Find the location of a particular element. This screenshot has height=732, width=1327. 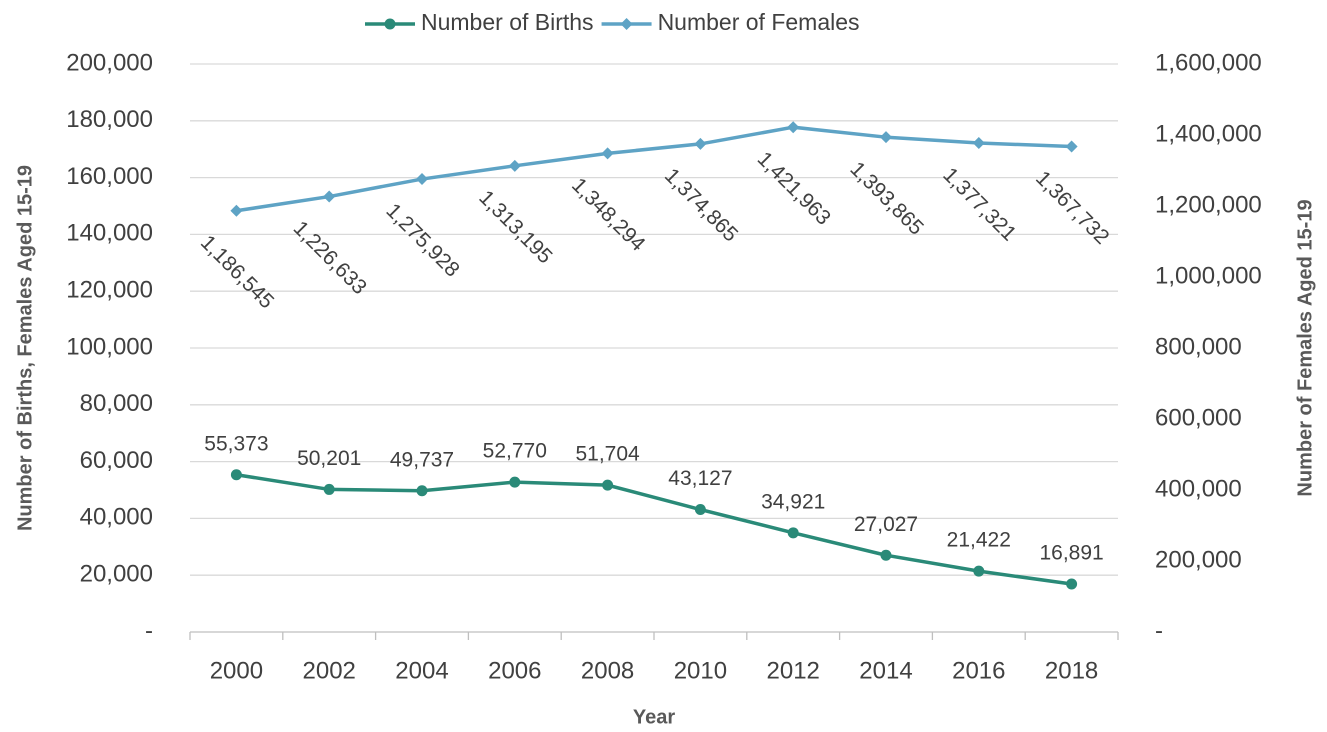

data-label: 51,704 is located at coordinates (607, 454).